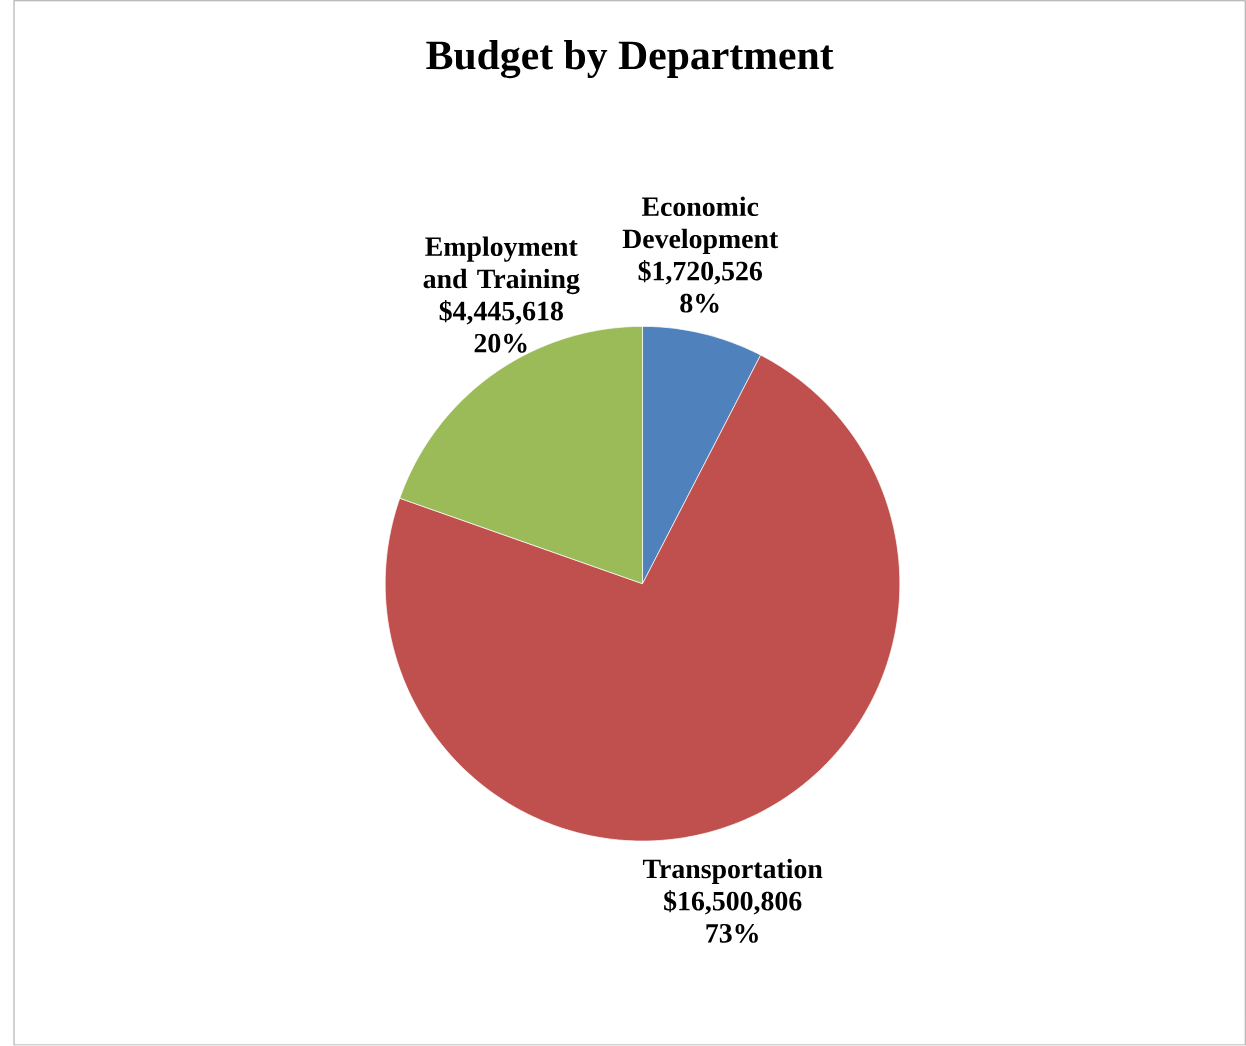  I want to click on data-label: $1,720,526, so click(700, 272).